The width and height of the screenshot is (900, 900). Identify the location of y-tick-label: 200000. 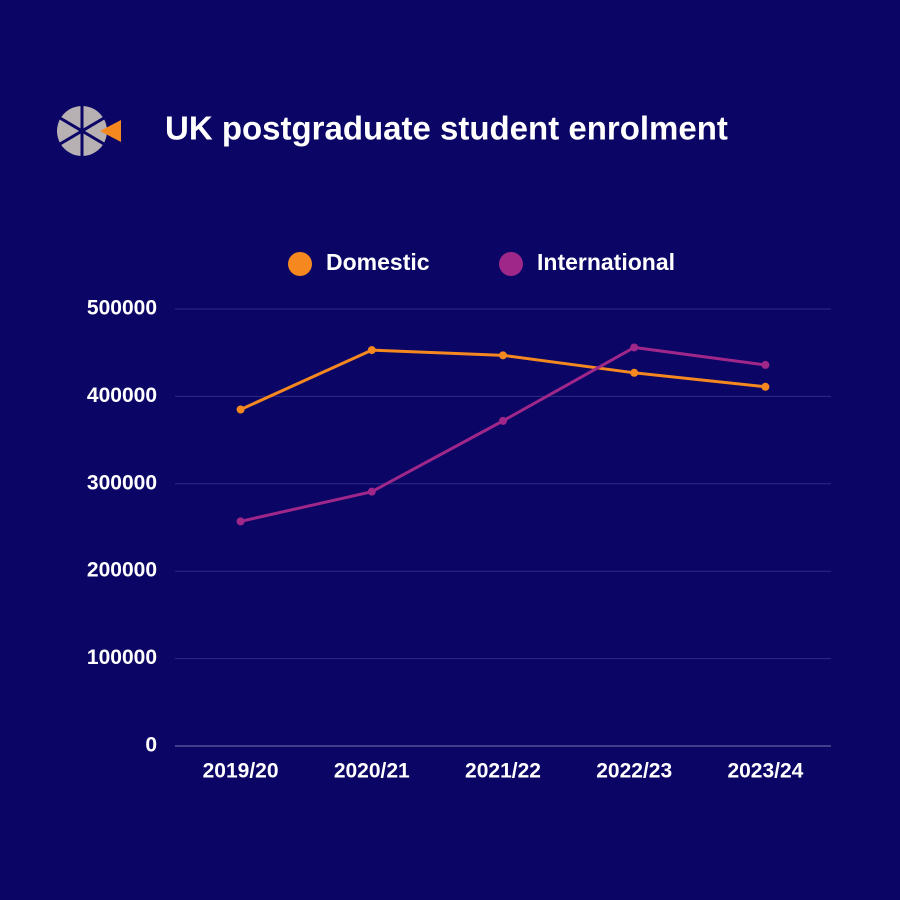
(122, 570).